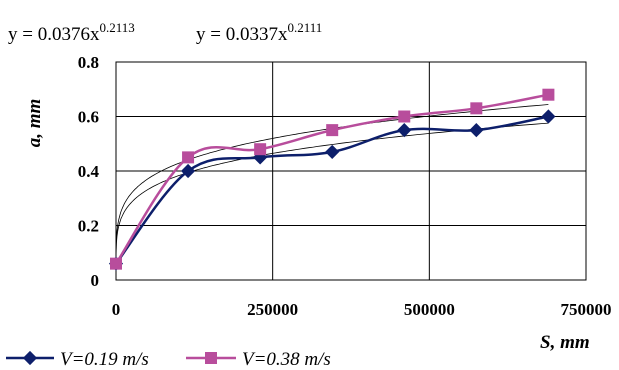 This screenshot has width=619, height=370. I want to click on y-tick-label-2: 0.4, so click(89, 171).